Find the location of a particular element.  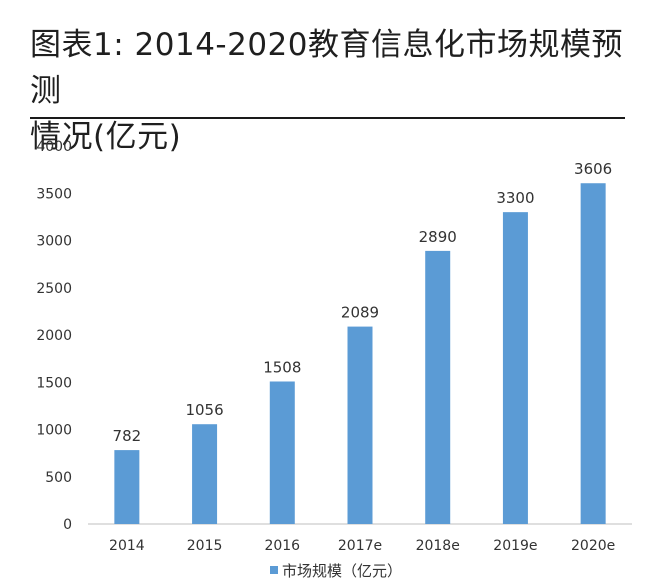

y-tick-label: 4000 is located at coordinates (54, 147).